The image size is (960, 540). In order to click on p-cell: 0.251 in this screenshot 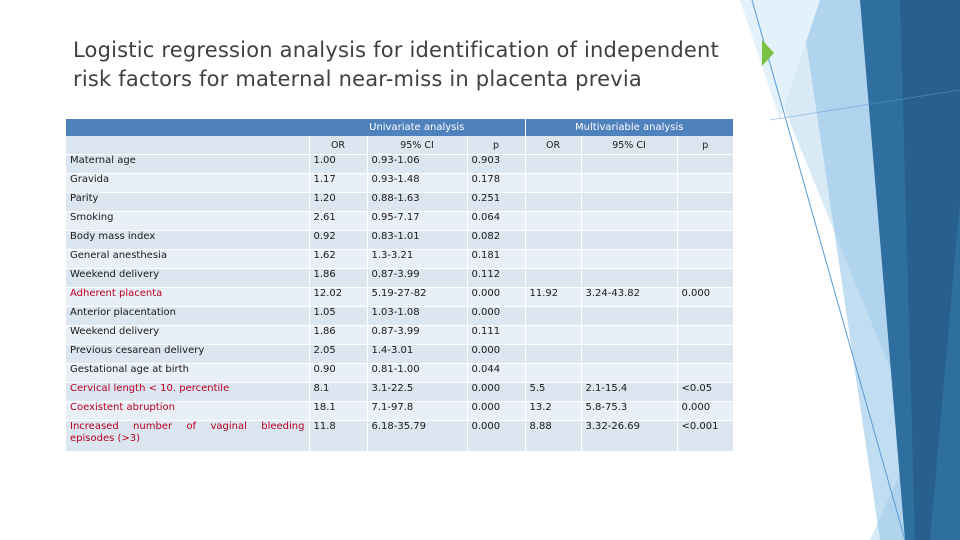, I will do `click(496, 202)`.